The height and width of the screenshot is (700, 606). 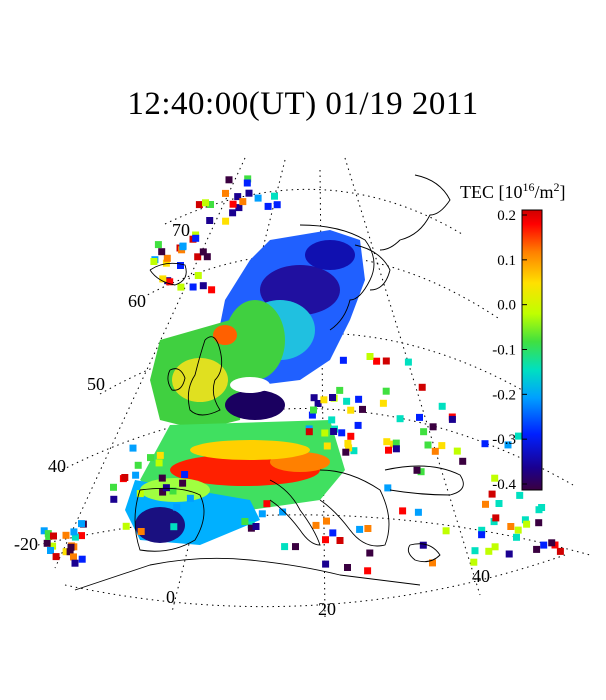 What do you see at coordinates (513, 336) in the screenshot?
I see `colorbar: TEC [1016/m2] 0.2 0.1 0.0 -0.1 -0.2 -0.3 -0.4` at bounding box center [513, 336].